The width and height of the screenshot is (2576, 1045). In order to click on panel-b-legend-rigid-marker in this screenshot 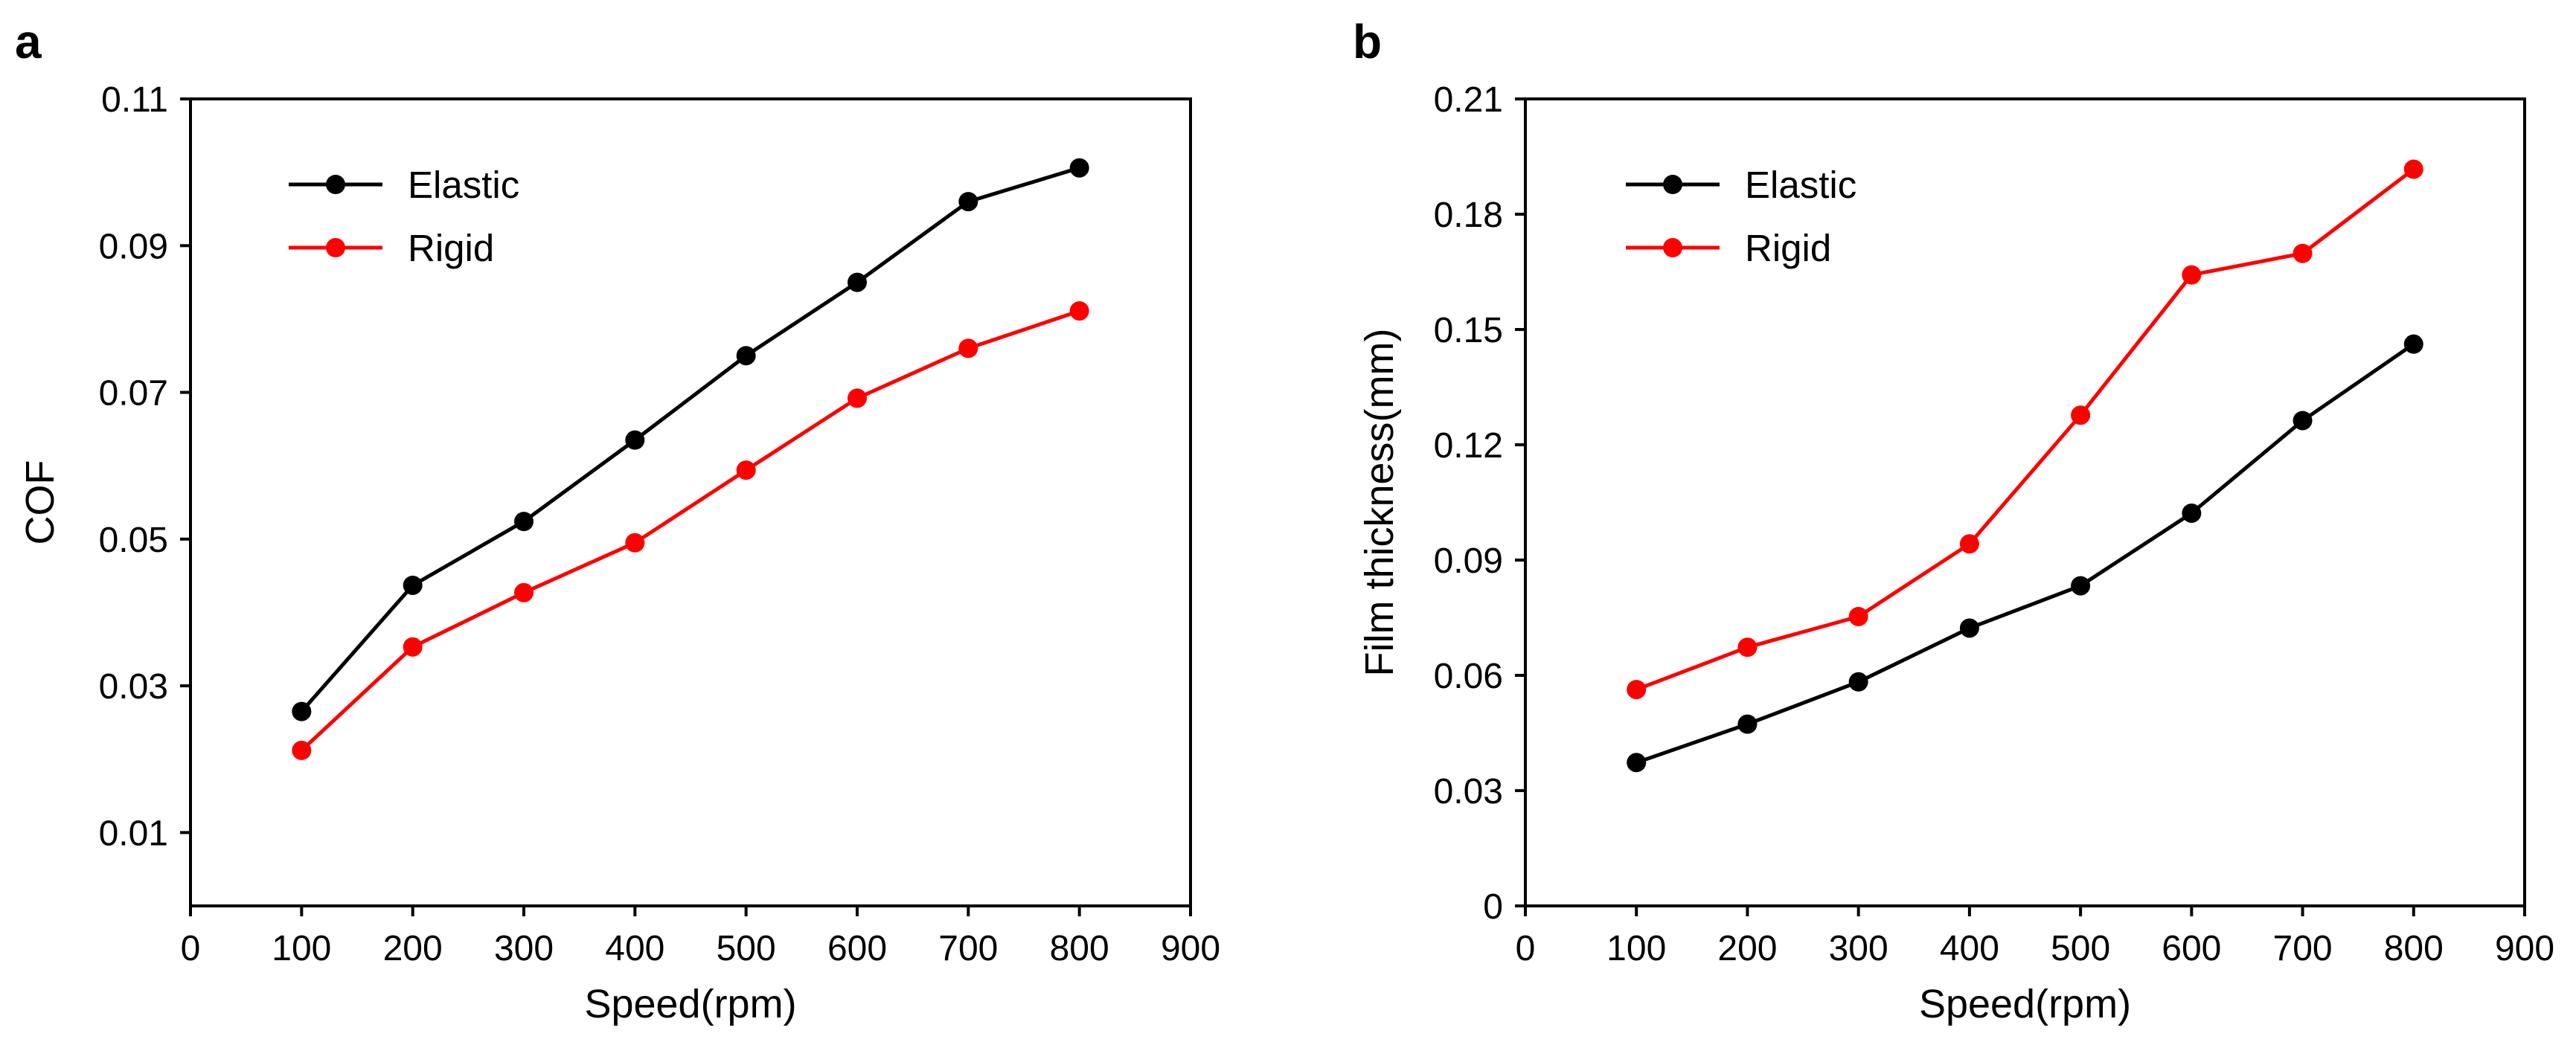, I will do `click(1672, 247)`.